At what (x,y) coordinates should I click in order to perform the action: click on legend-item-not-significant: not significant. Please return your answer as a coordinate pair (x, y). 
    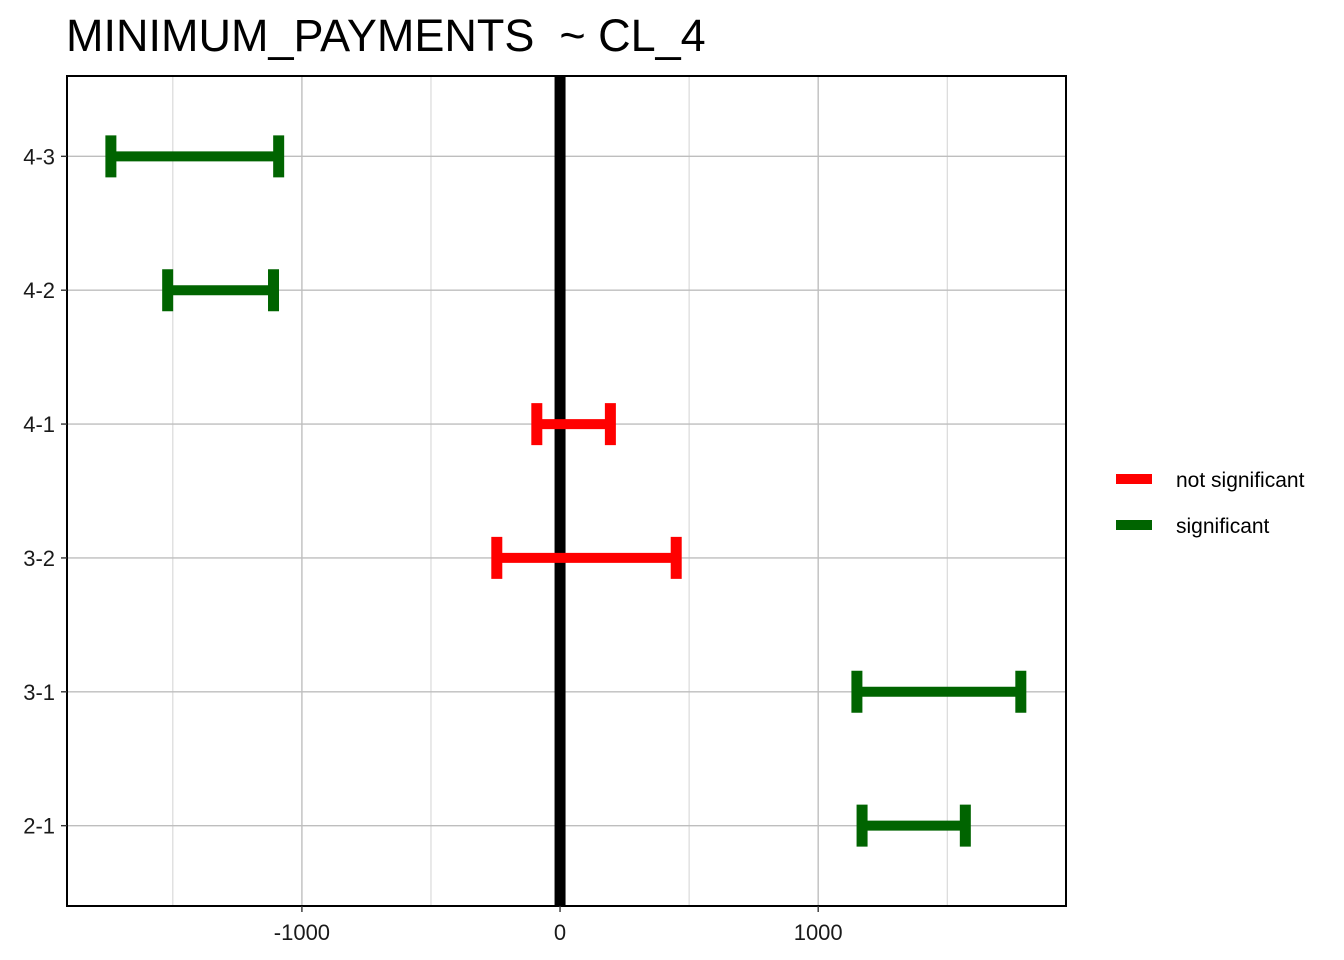
    Looking at the image, I should click on (1210, 480).